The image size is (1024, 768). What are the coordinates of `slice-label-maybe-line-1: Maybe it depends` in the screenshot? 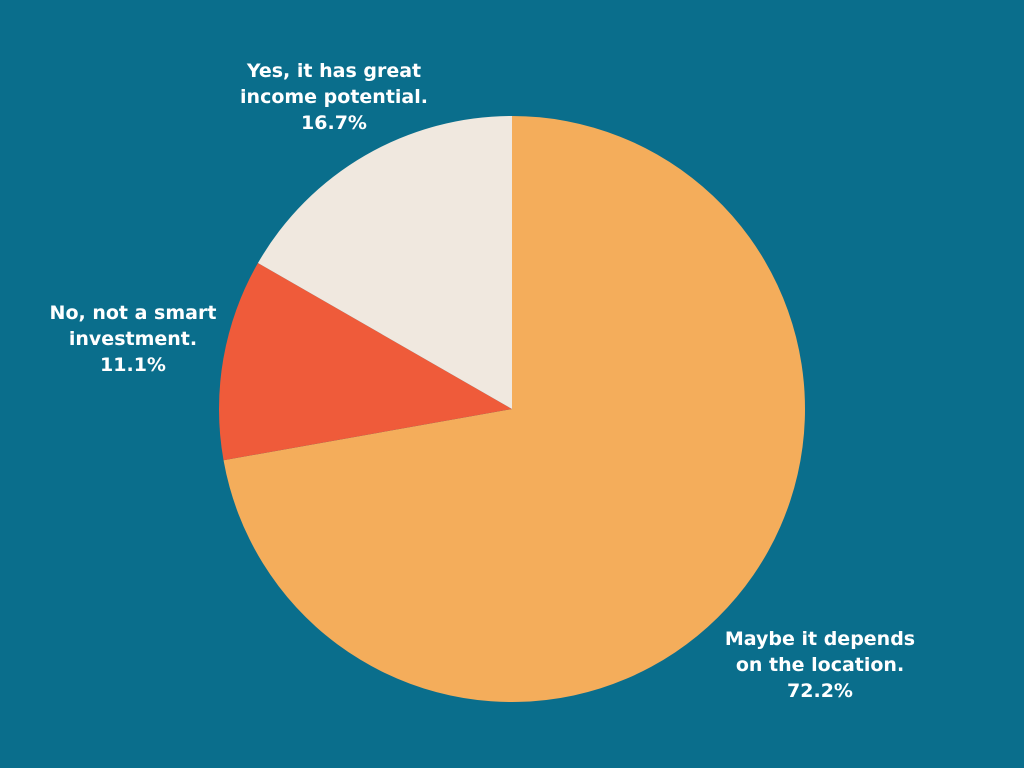 It's located at (820, 639).